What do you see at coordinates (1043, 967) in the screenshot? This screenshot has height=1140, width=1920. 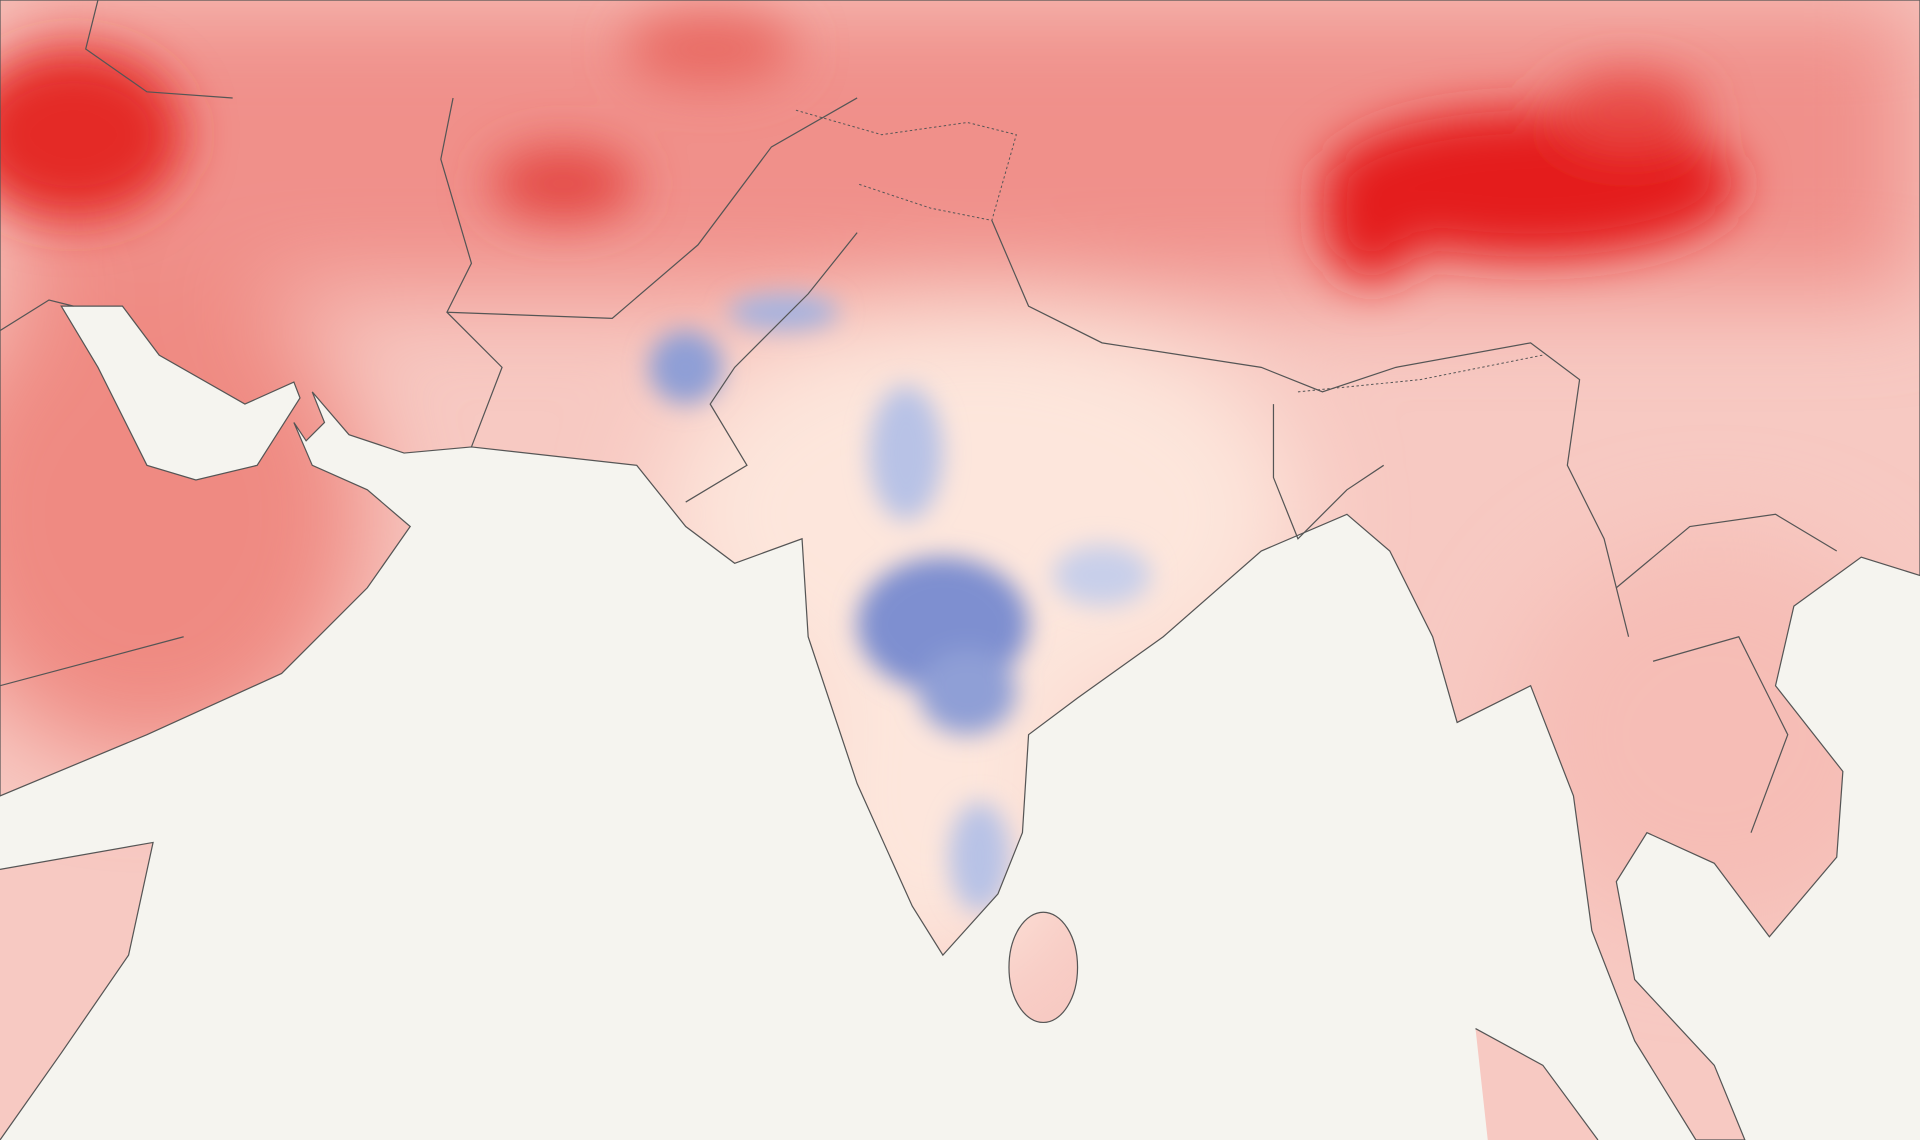 I see `coastline-sri-lanka` at bounding box center [1043, 967].